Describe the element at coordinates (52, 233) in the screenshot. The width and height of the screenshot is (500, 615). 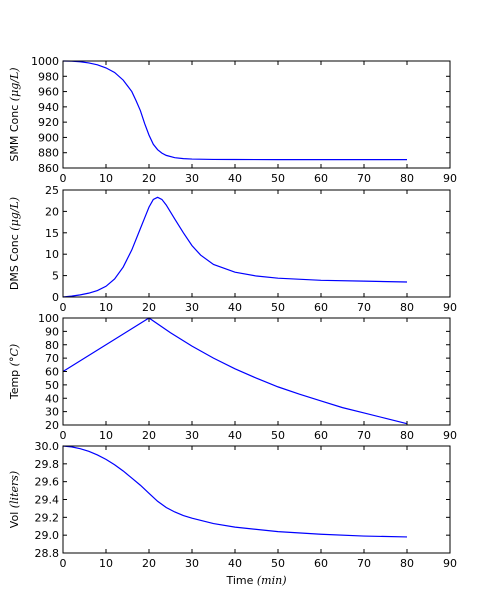
I see `y-tick-label: 15` at that location.